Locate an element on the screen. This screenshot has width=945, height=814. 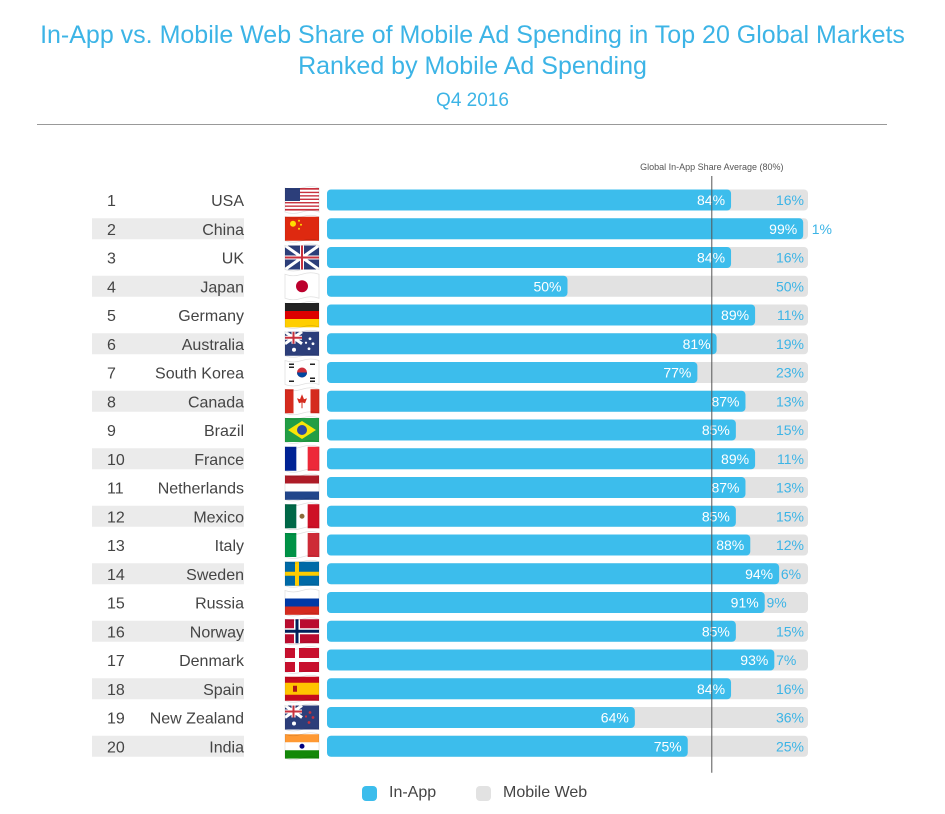
title-divider is located at coordinates (462, 124).